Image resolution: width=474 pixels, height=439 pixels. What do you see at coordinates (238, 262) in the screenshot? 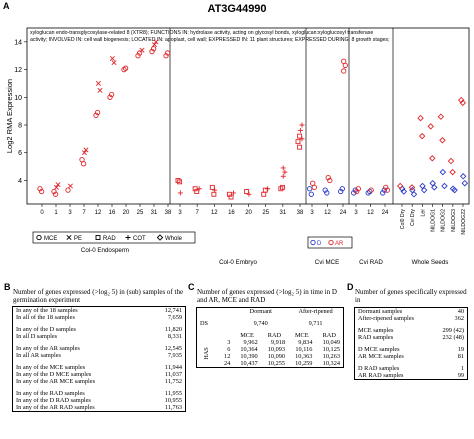
I see `section-label: Col-0 Embryo` at bounding box center [238, 262].